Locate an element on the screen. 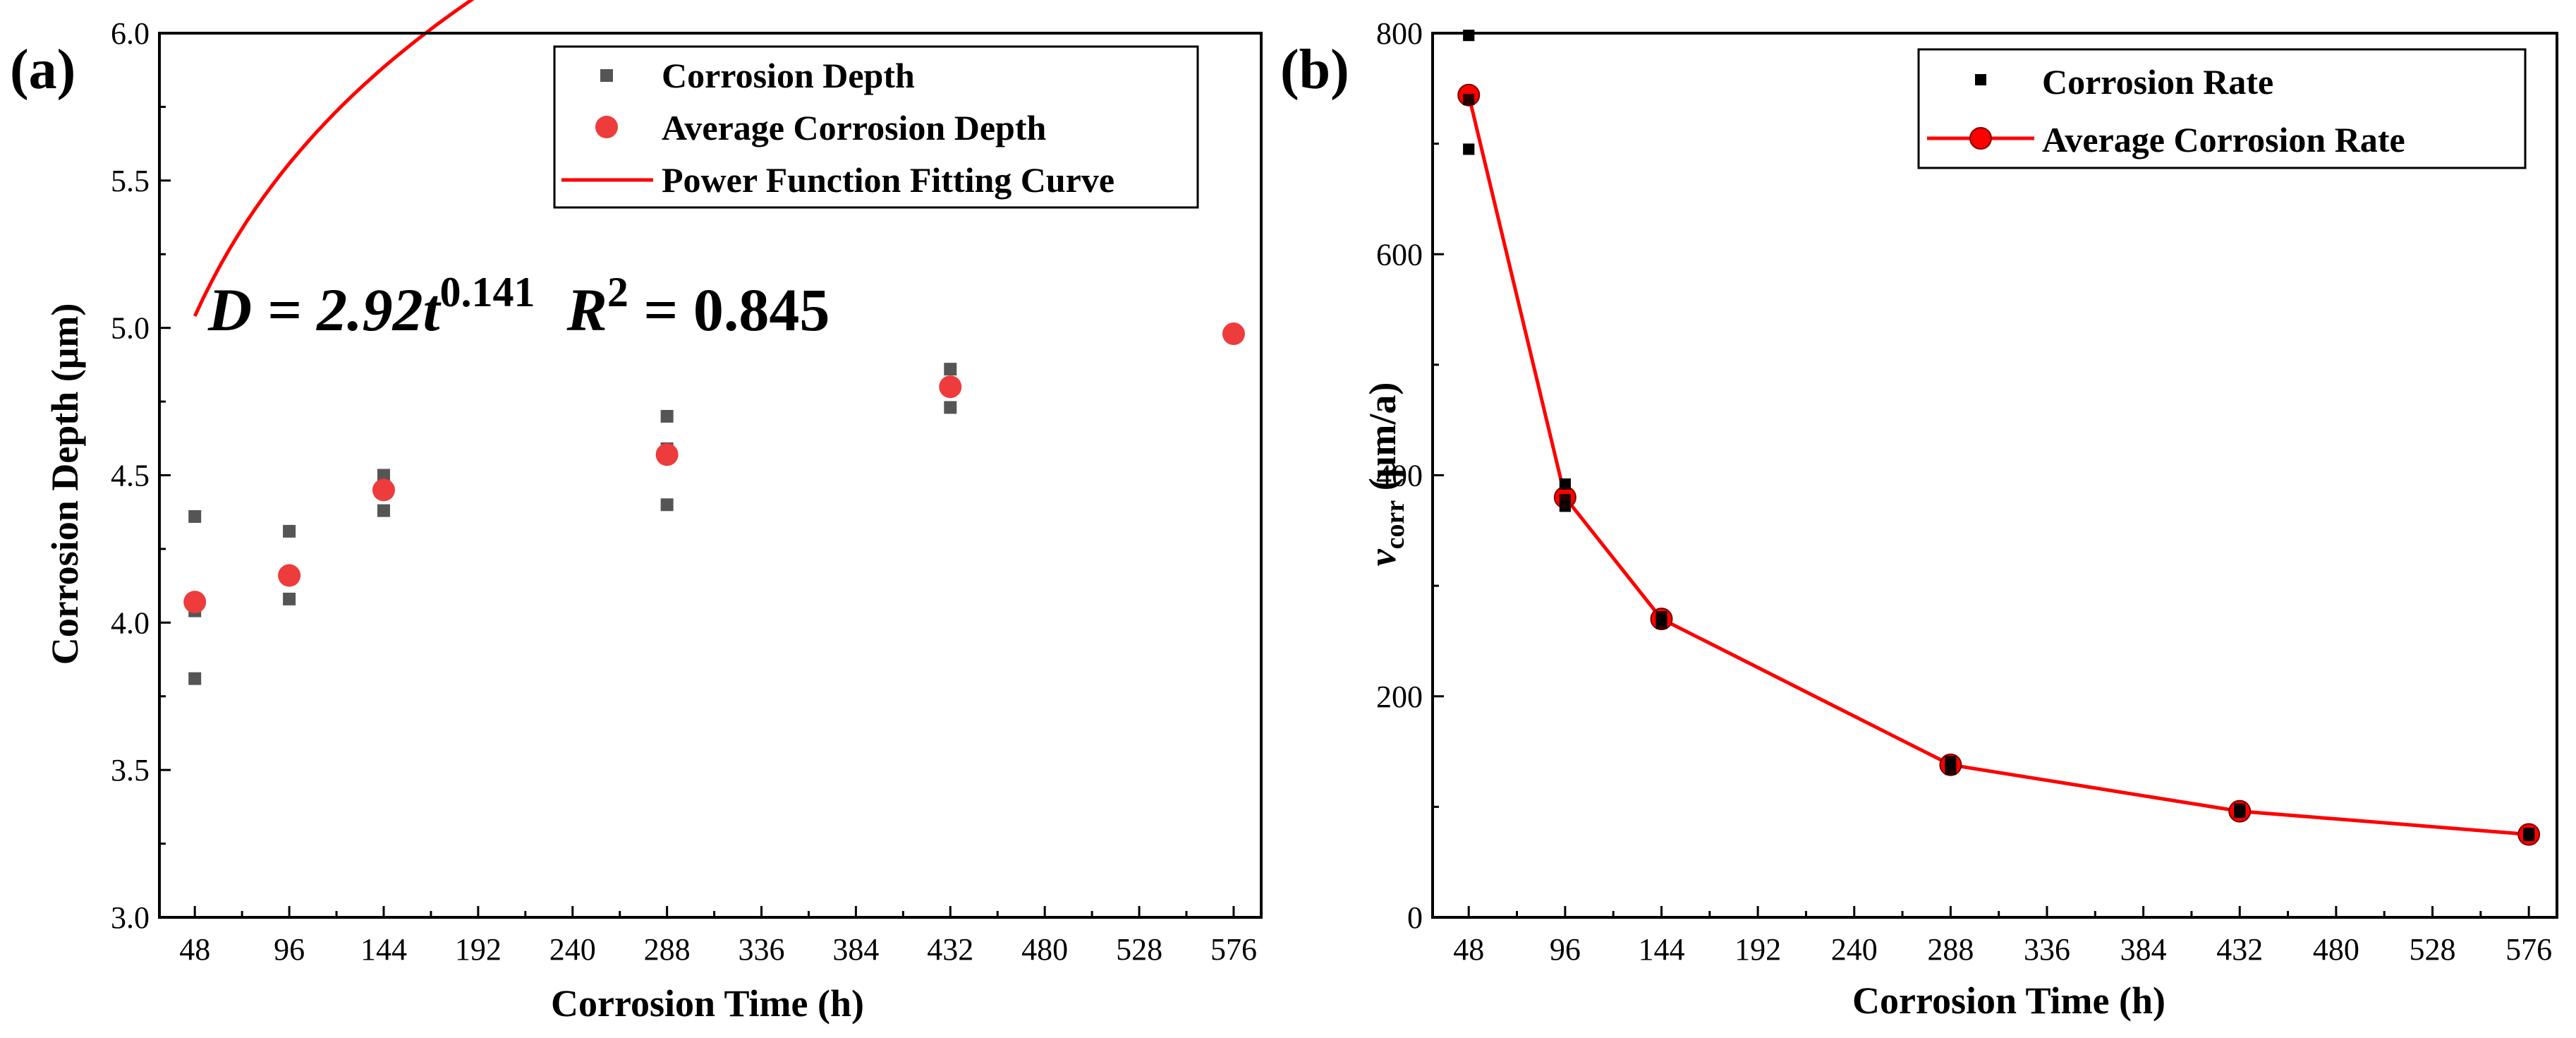 This screenshot has height=1038, width=2576. a-x-tick-label: 528 is located at coordinates (1139, 949).